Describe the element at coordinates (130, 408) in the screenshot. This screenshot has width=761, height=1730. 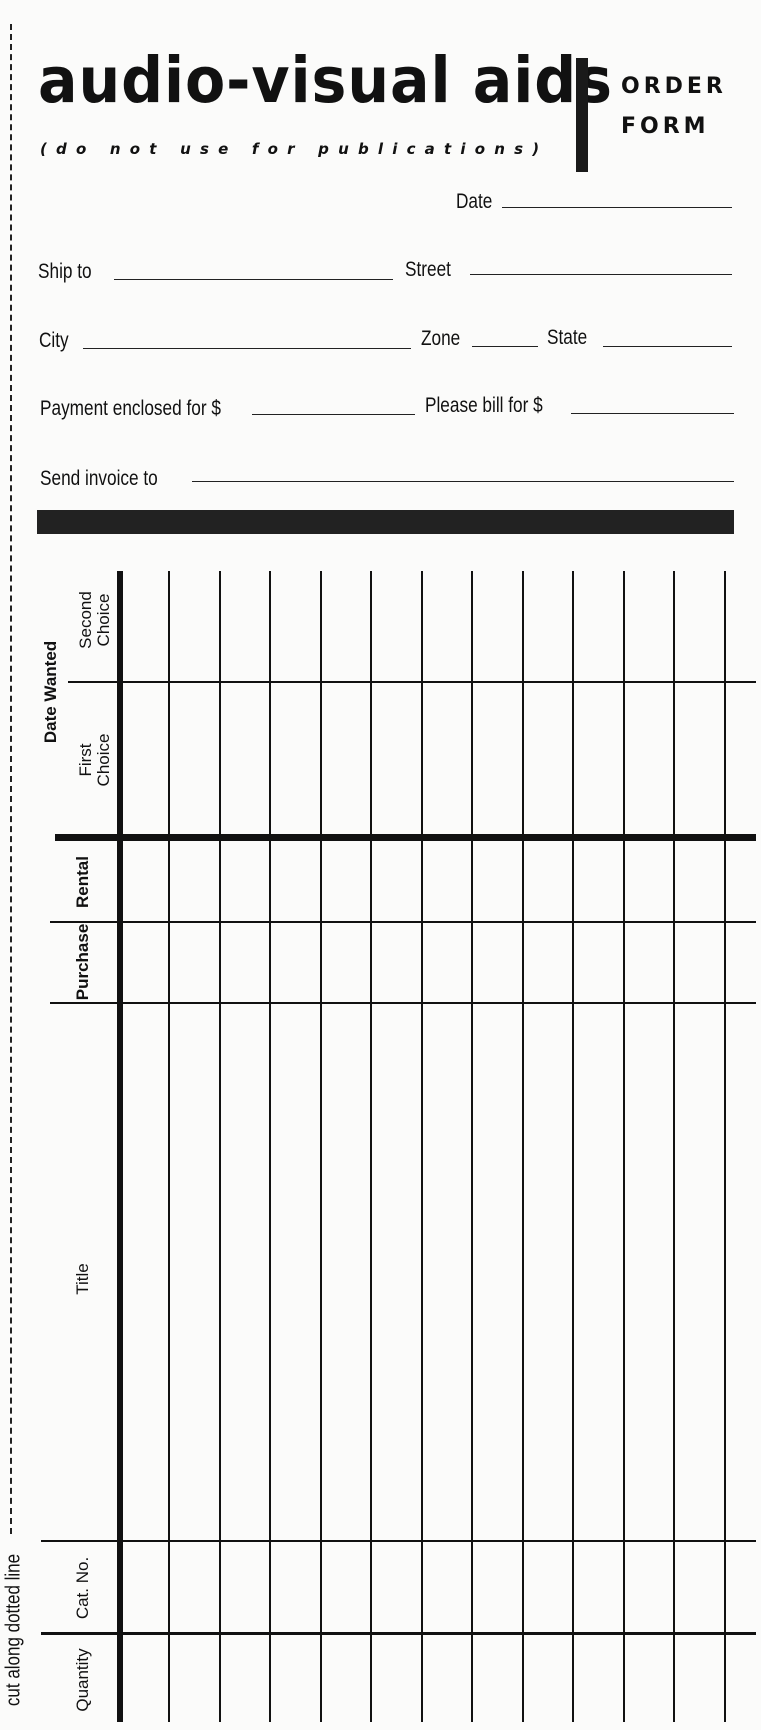
I see `payment-label: Payment enclosed for $` at that location.